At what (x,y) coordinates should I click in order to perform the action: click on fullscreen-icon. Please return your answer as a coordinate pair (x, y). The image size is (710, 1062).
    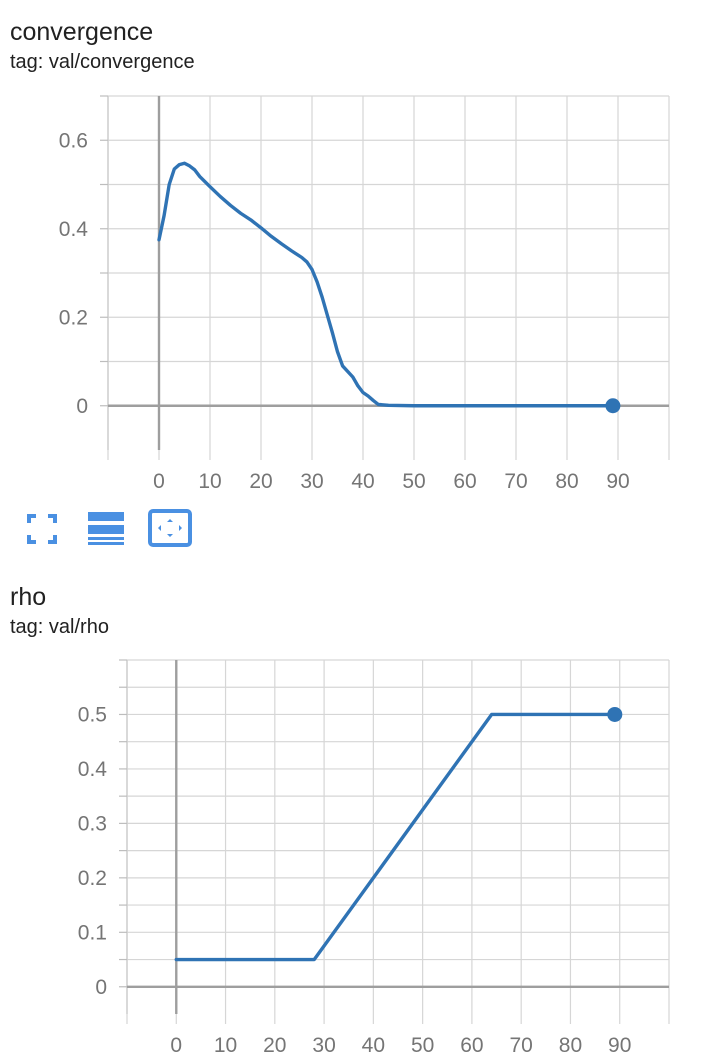
    Looking at the image, I should click on (42, 529).